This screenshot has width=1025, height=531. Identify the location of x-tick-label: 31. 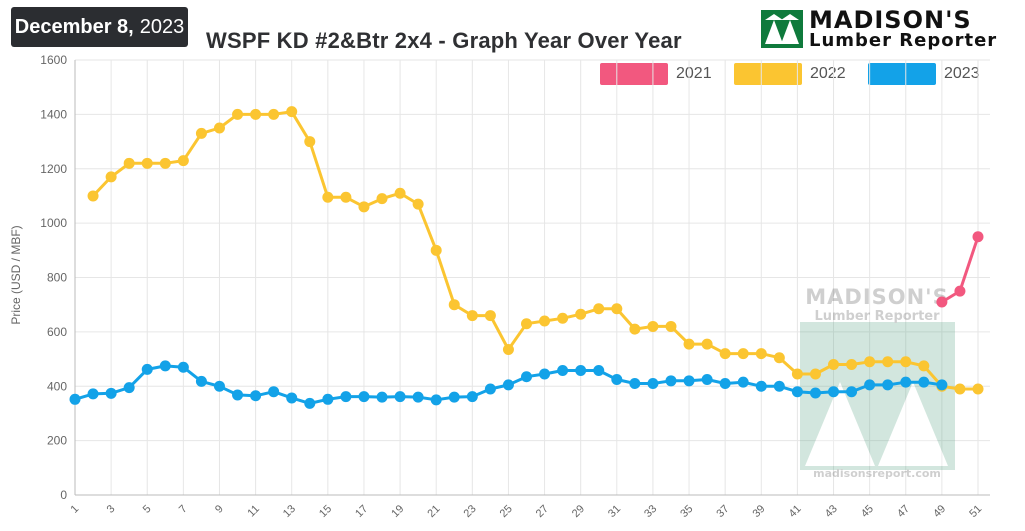
(614, 511).